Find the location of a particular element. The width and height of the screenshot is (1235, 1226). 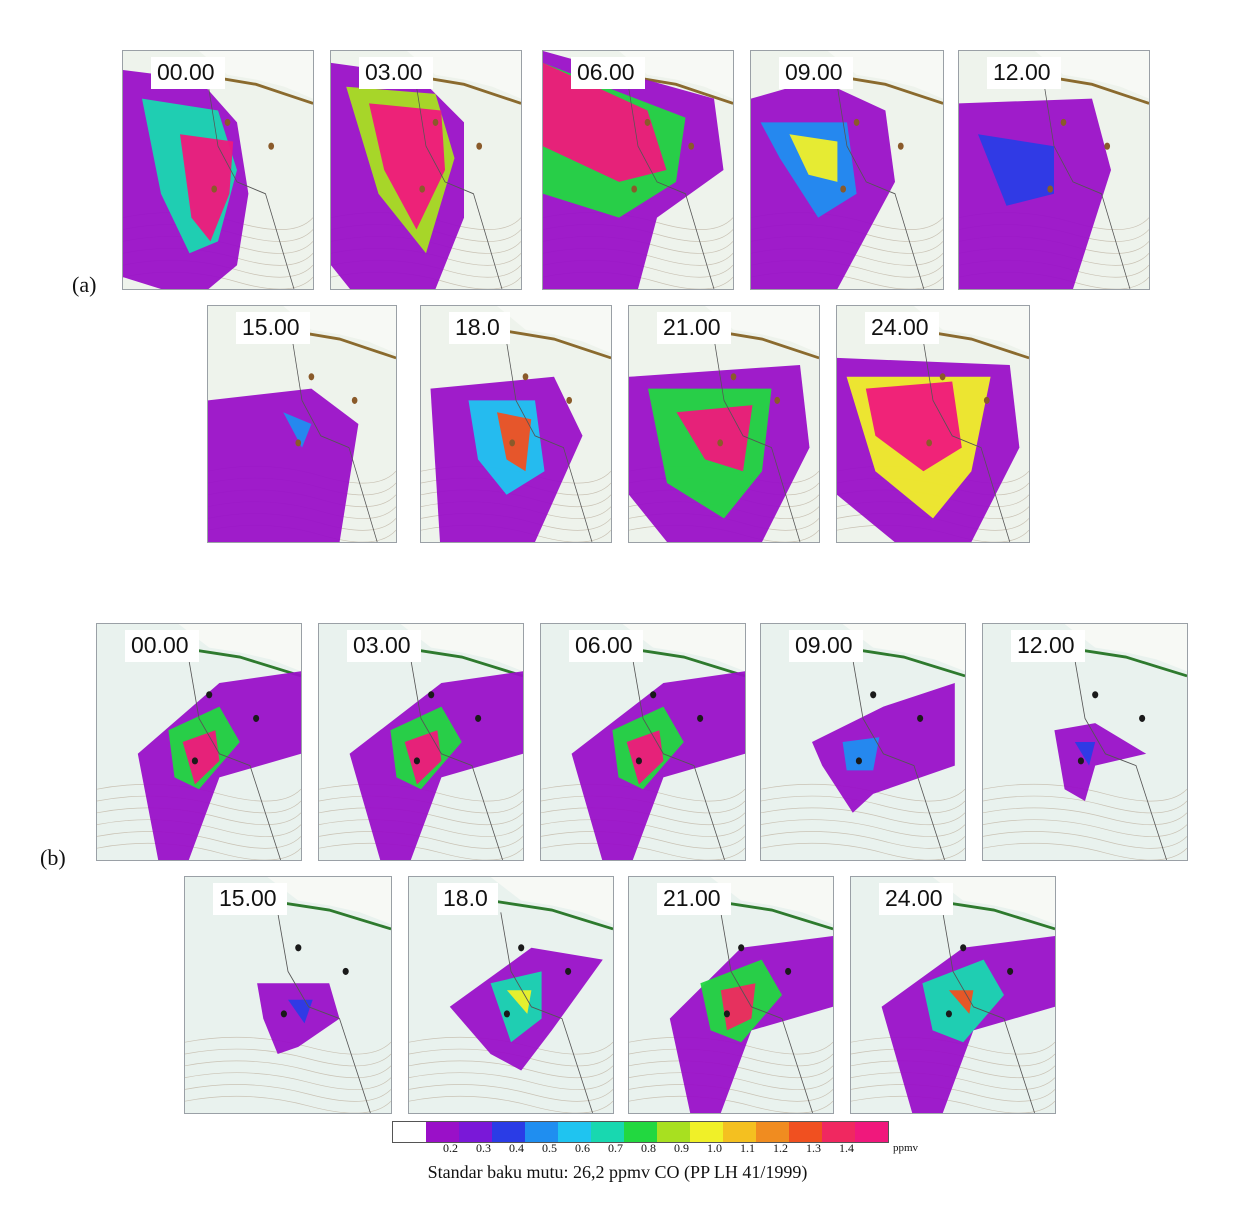

panel-a-0300: 03.00 is located at coordinates (426, 170).